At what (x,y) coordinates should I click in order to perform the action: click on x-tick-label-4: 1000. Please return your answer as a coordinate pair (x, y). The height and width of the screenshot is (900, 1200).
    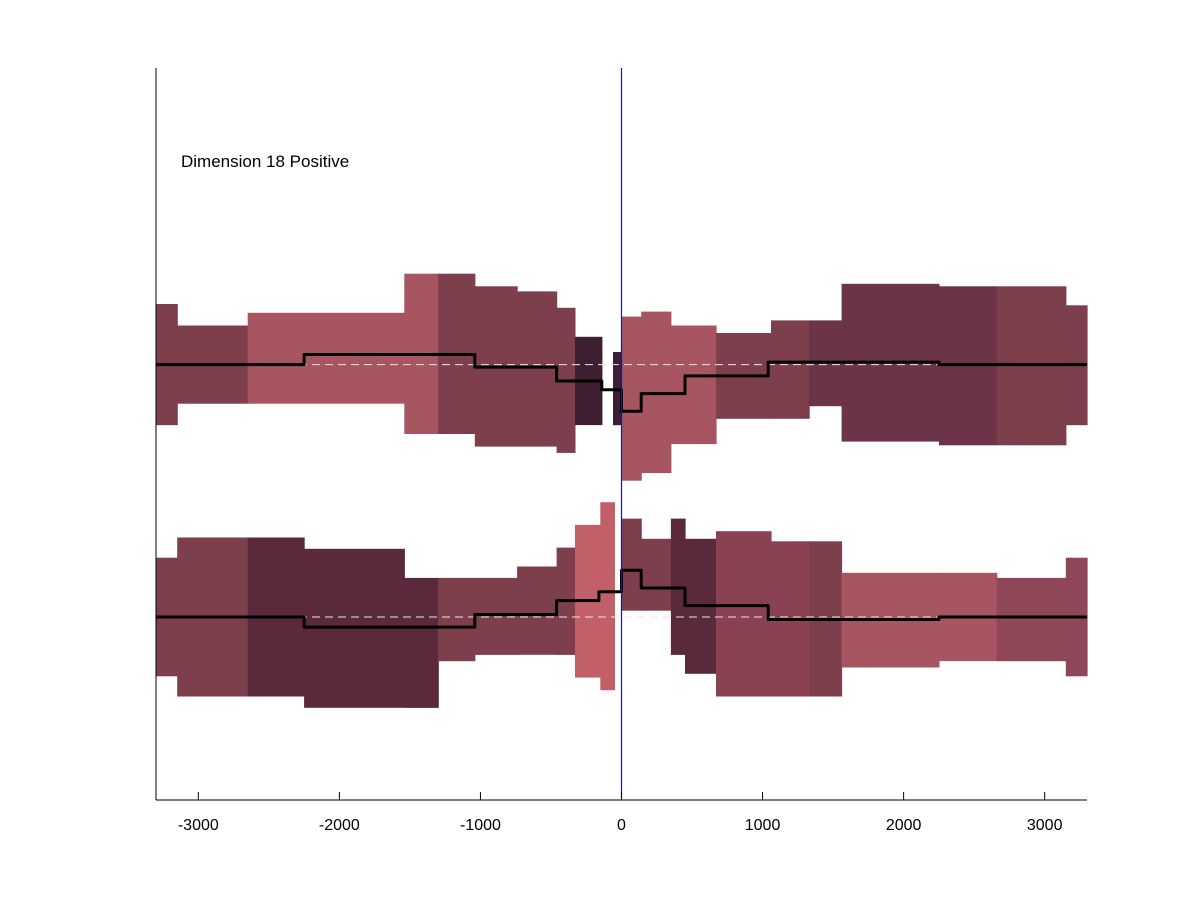
    Looking at the image, I should click on (763, 825).